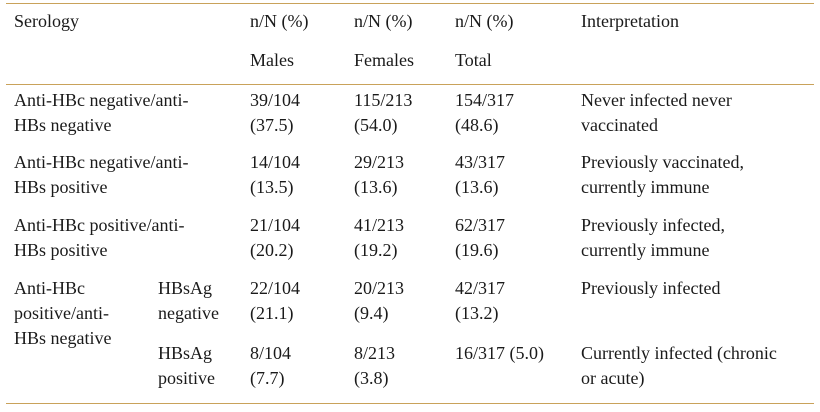 This screenshot has width=820, height=412. What do you see at coordinates (383, 113) in the screenshot?
I see `row-0-females: 115/213 (54.0)` at bounding box center [383, 113].